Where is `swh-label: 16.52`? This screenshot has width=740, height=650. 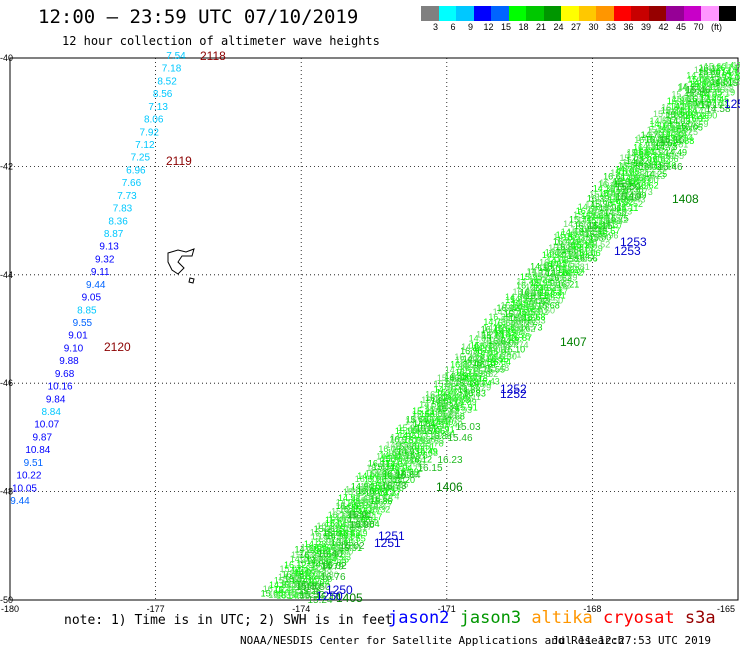 swh-label: 16.52 is located at coordinates (632, 204).